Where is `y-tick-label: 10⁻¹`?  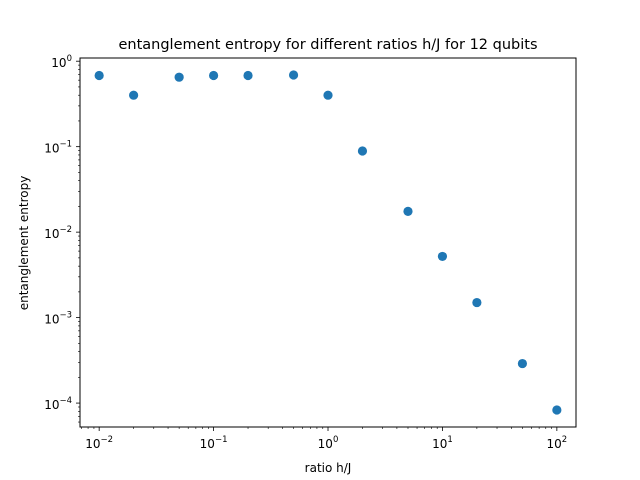 y-tick-label: 10⁻¹ is located at coordinates (58, 148).